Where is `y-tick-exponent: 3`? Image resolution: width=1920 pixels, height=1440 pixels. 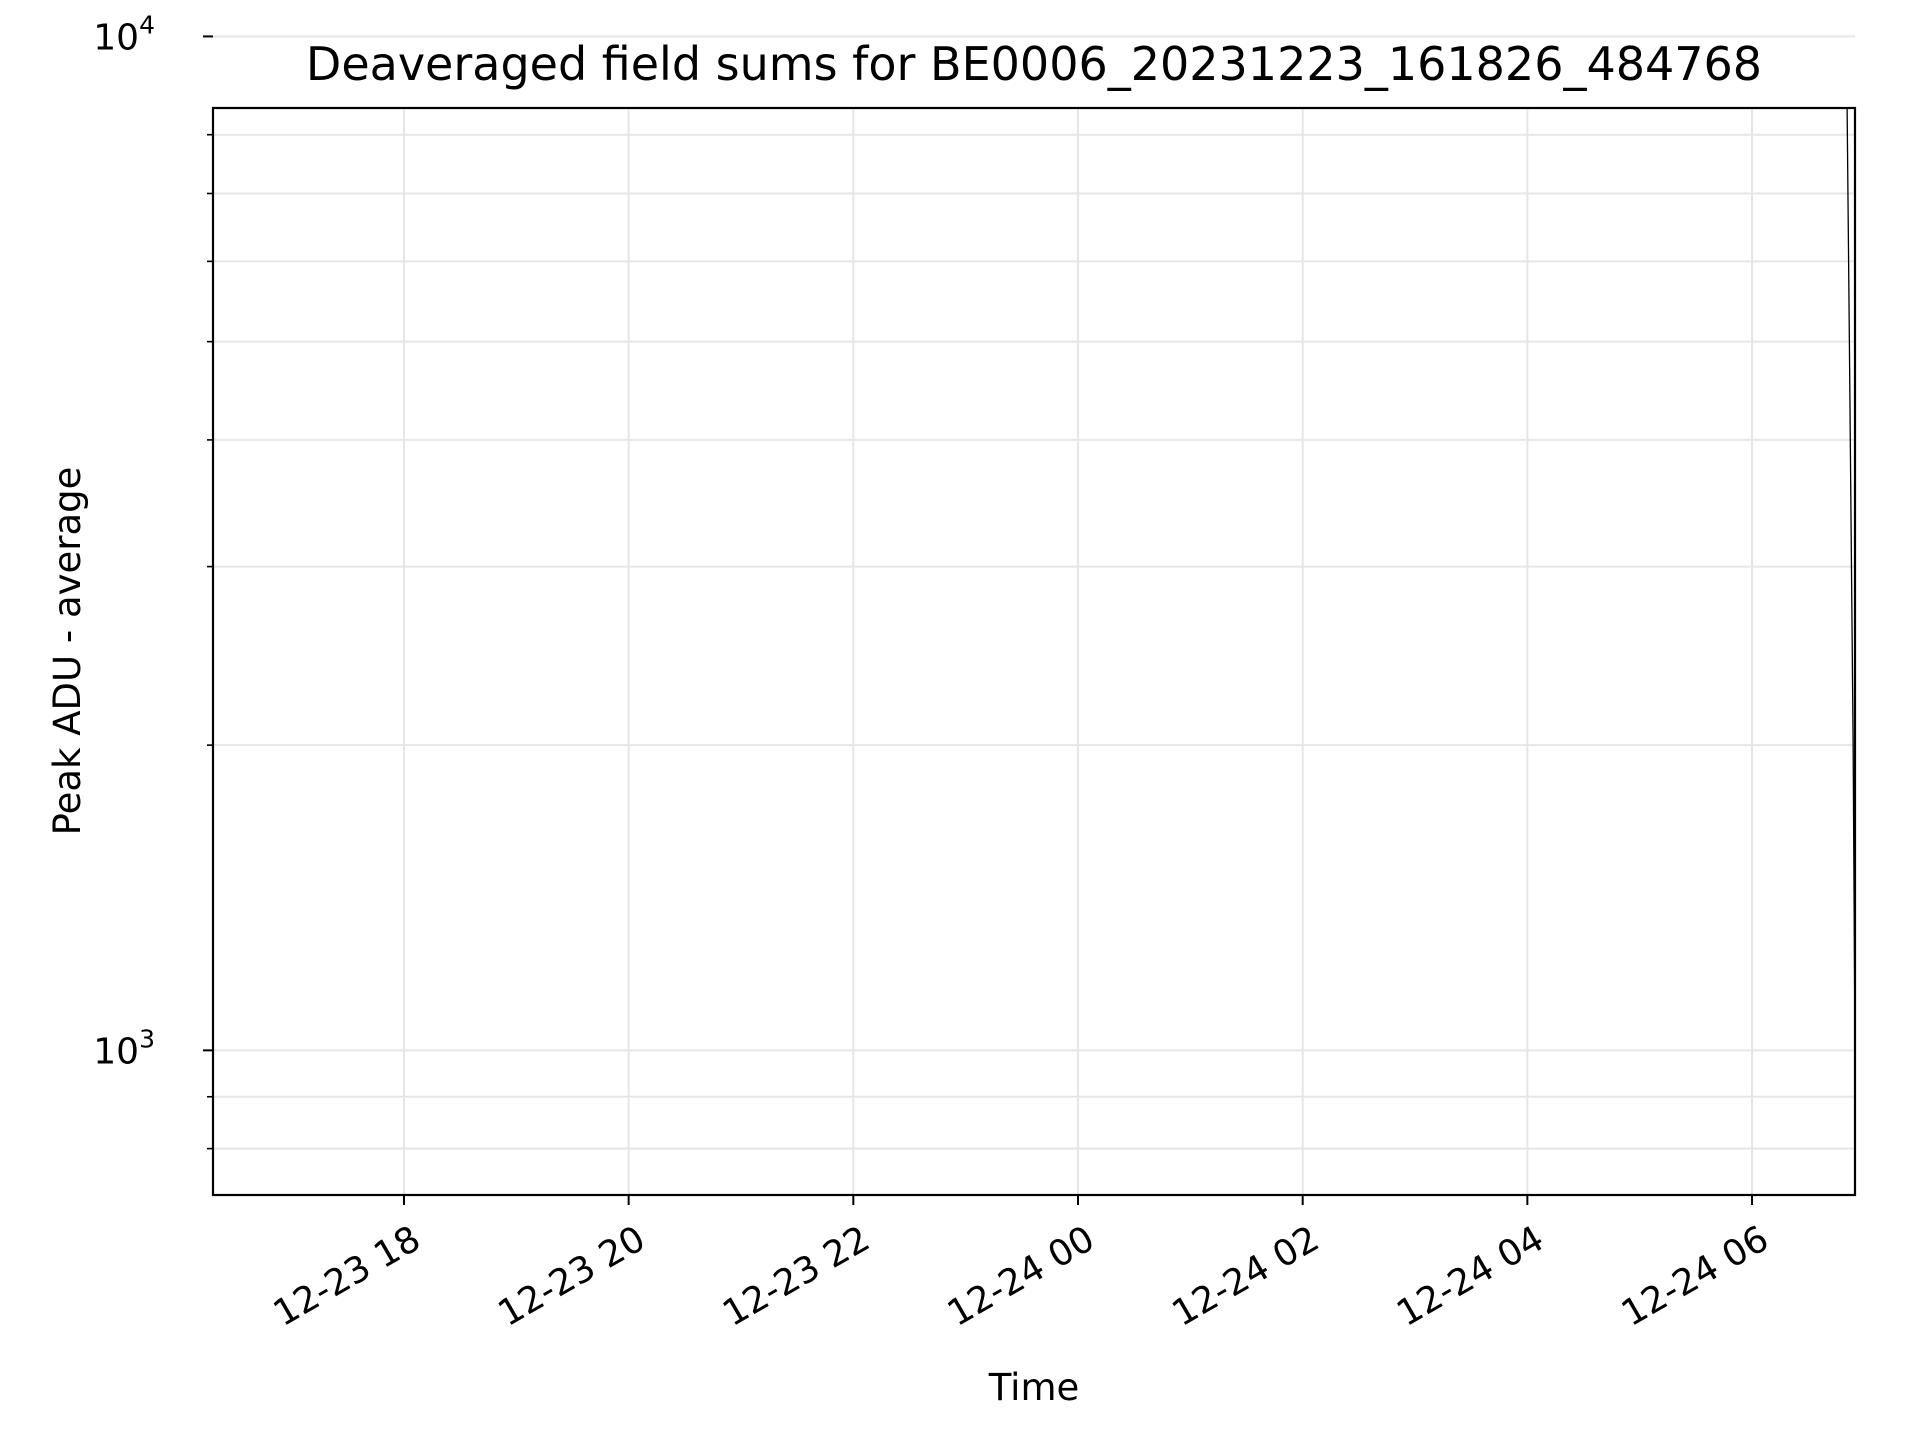 y-tick-exponent: 3 is located at coordinates (147, 1038).